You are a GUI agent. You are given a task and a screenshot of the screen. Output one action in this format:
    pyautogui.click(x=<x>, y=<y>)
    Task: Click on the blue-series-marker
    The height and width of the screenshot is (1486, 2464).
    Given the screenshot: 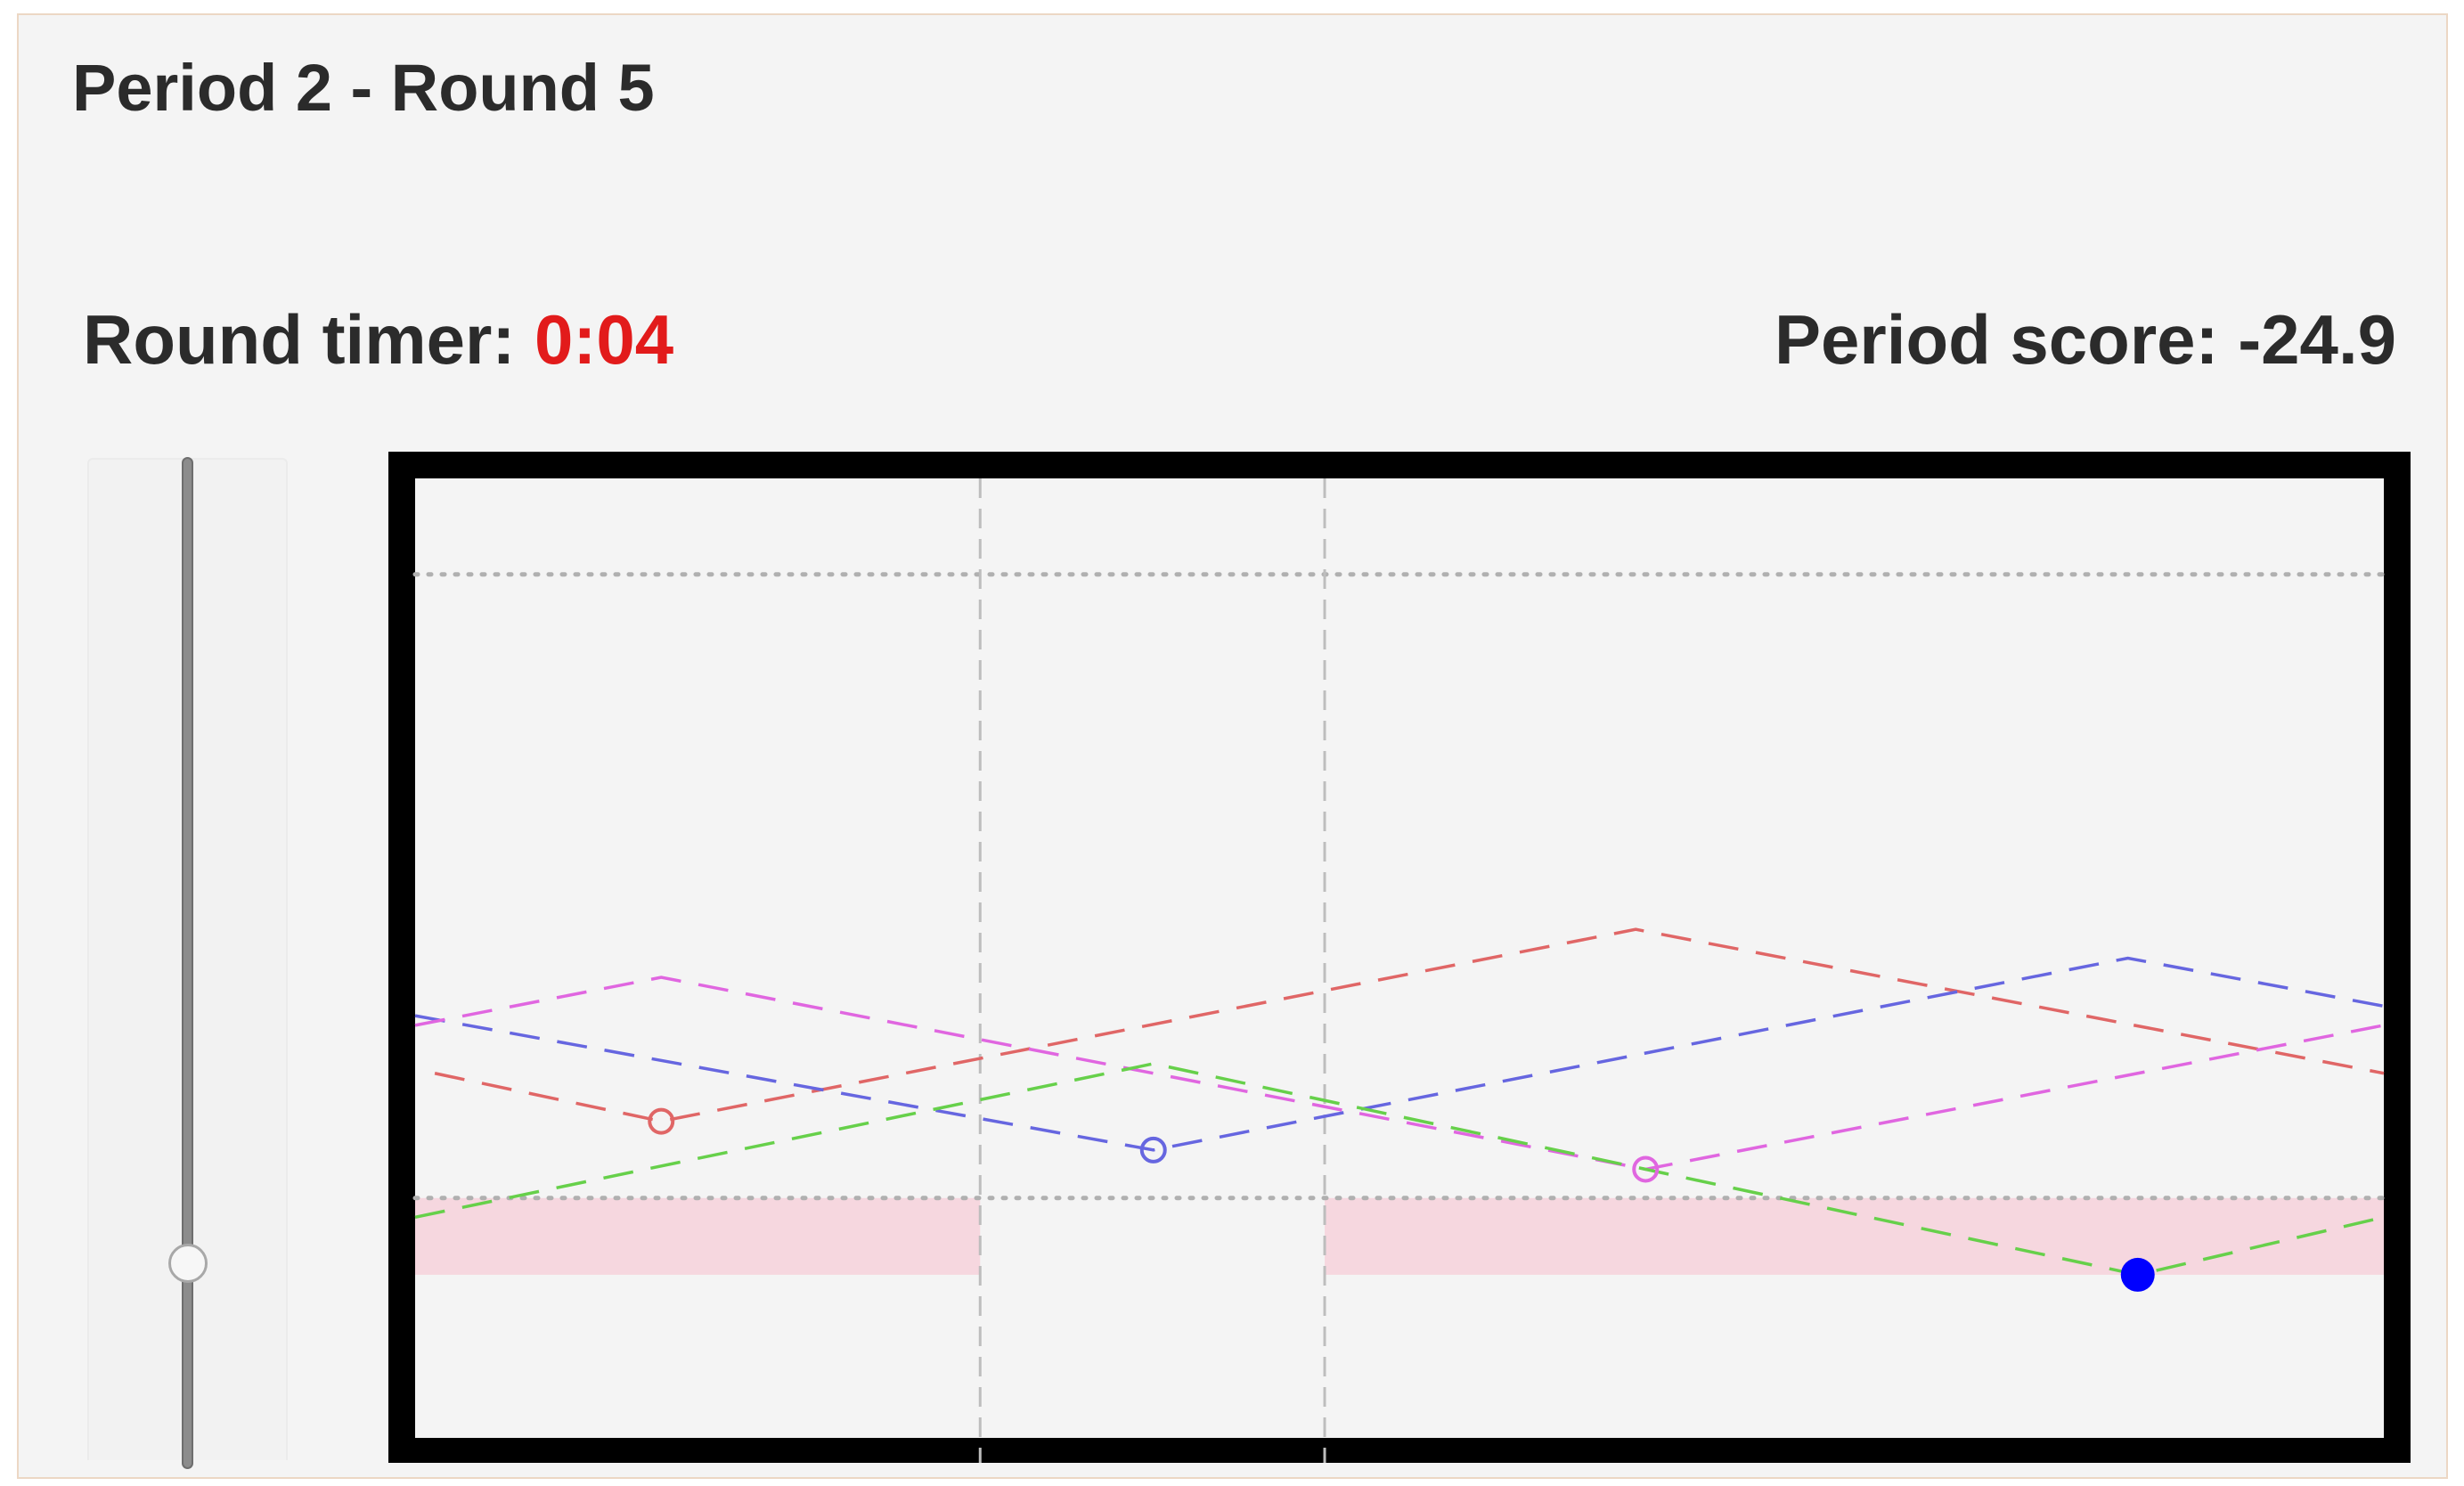 What is the action you would take?
    pyautogui.click(x=1153, y=1149)
    